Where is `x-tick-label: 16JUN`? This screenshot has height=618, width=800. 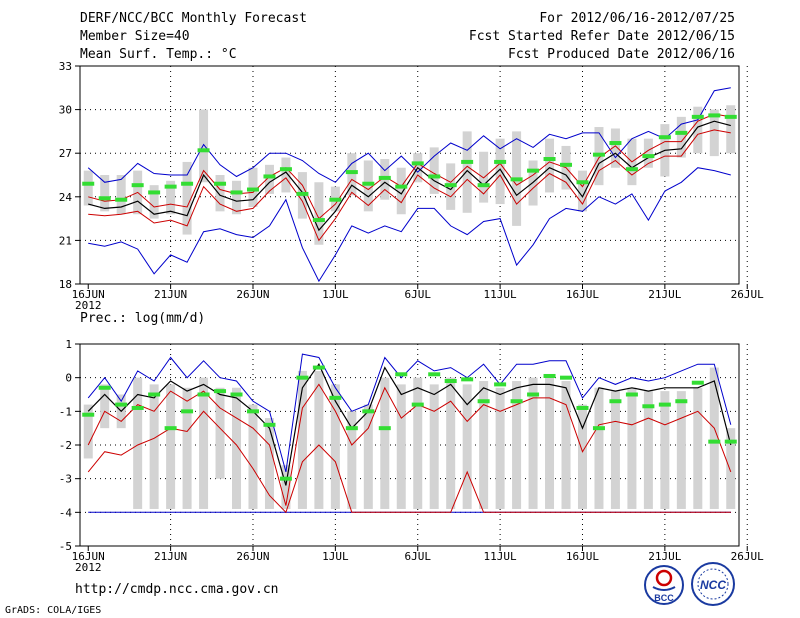 x-tick-label: 16JUN is located at coordinates (88, 556).